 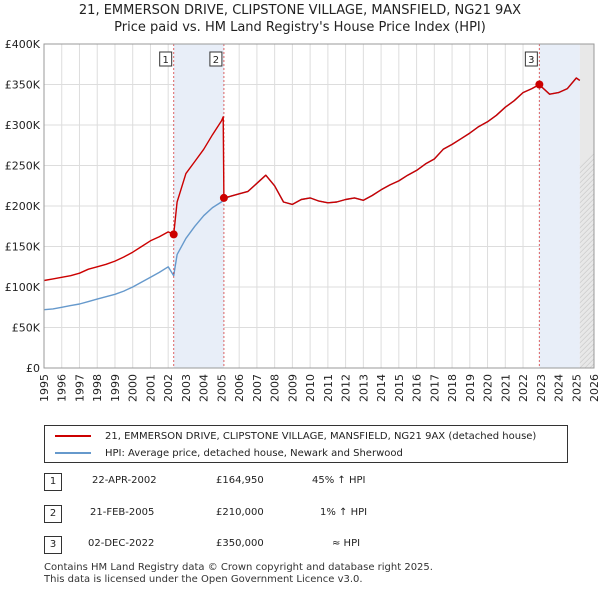 What do you see at coordinates (417, 388) in the screenshot?
I see `x-tick-label: 2016` at bounding box center [417, 388].